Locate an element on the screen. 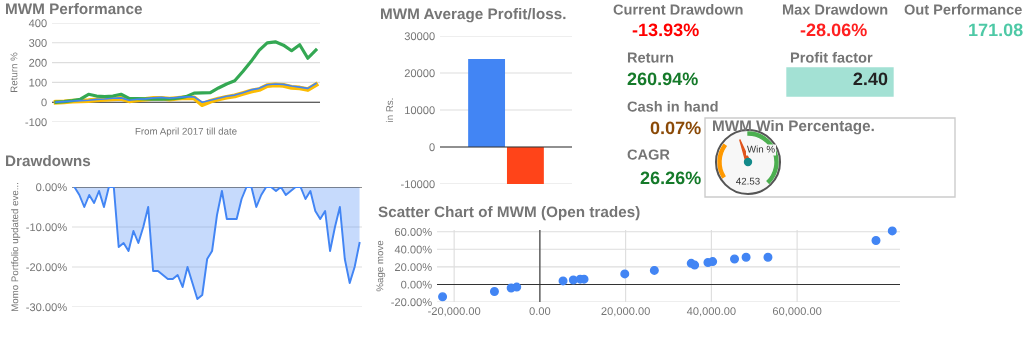  text: 171.08 is located at coordinates (996, 30).